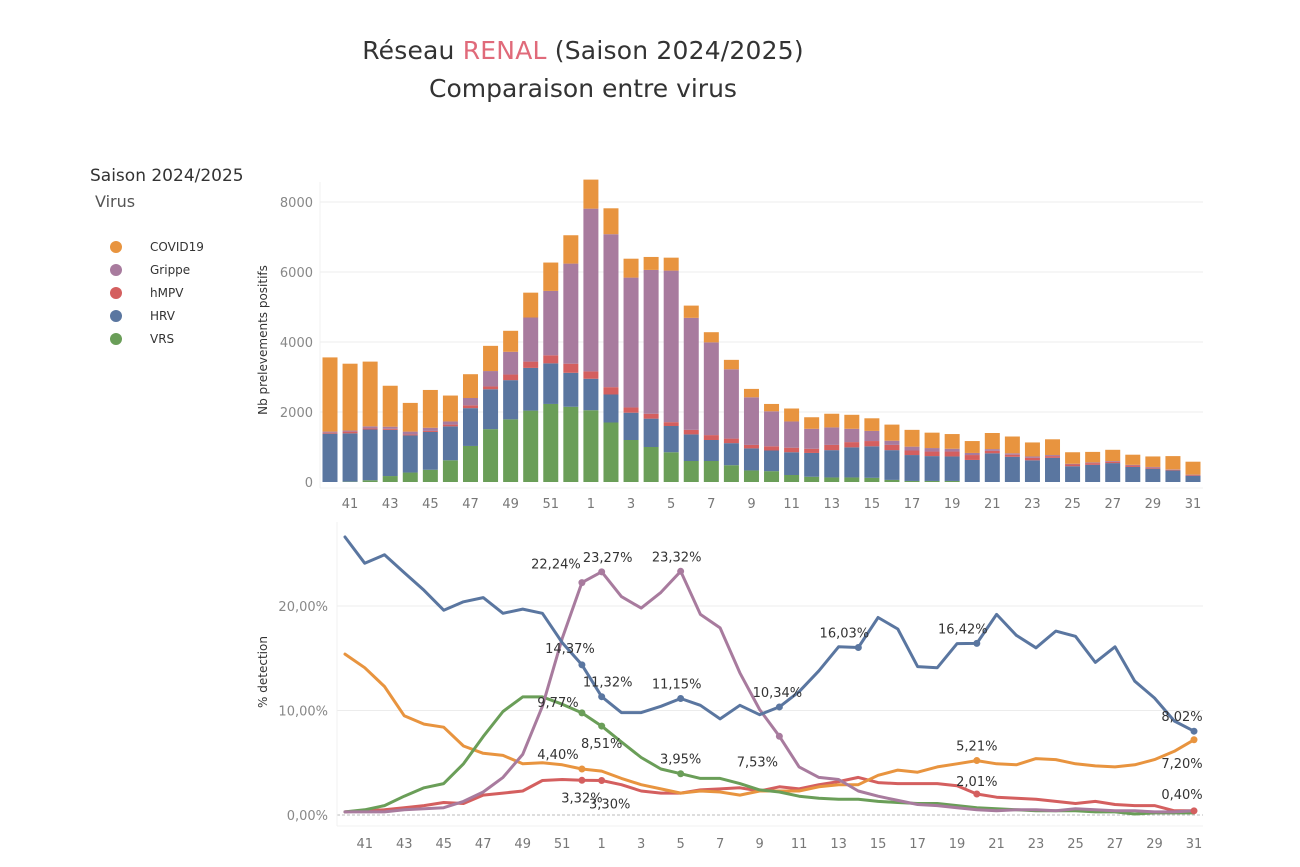 This screenshot has height=867, width=1300. What do you see at coordinates (1153, 504) in the screenshot?
I see `x-tick-label: 29` at bounding box center [1153, 504].